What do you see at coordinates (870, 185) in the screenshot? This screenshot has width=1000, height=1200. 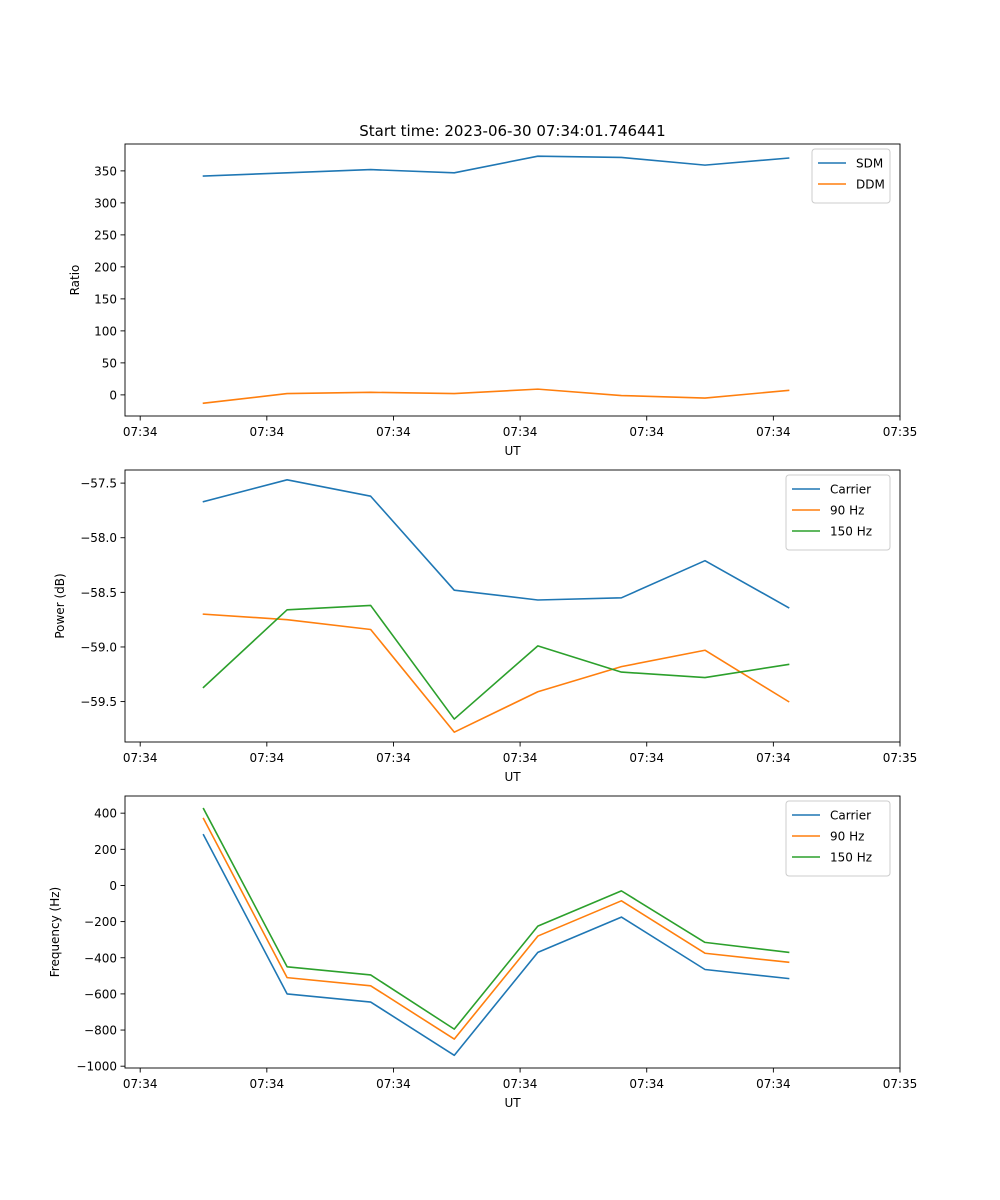 I see `ratio-legend-label: DDM` at bounding box center [870, 185].